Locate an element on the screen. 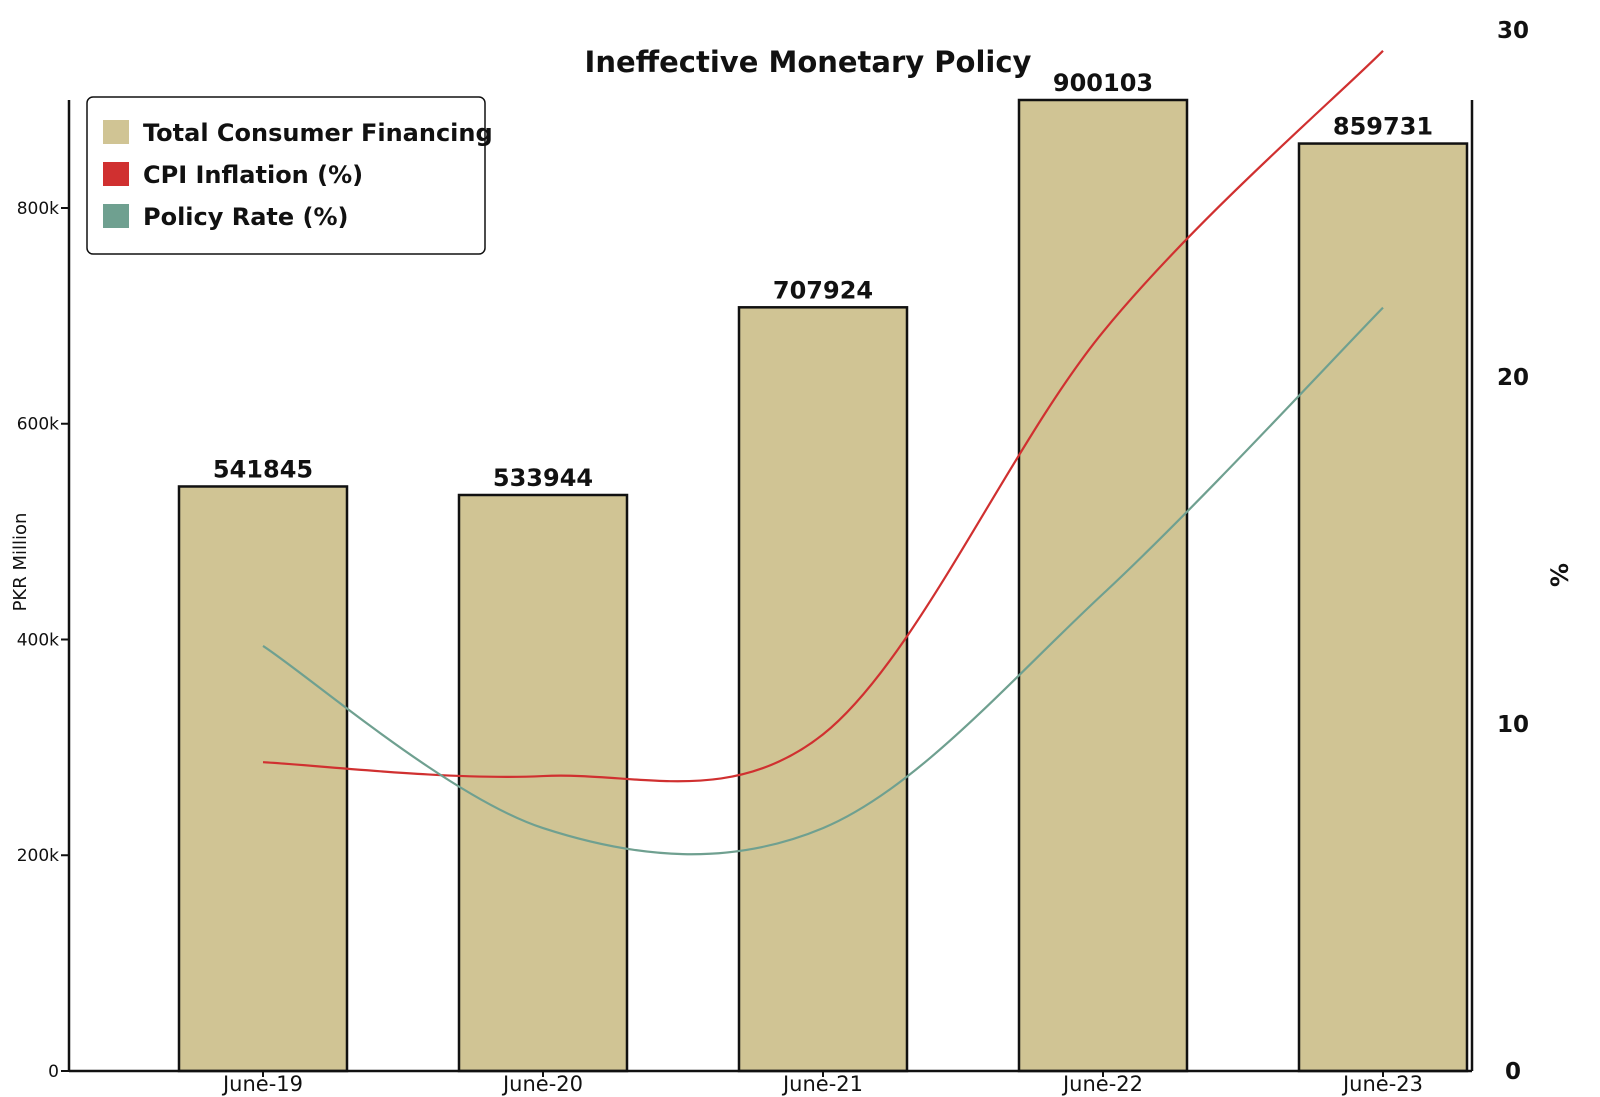 This screenshot has width=1600, height=1097. legend-label: Total Consumer Financing is located at coordinates (318, 133).